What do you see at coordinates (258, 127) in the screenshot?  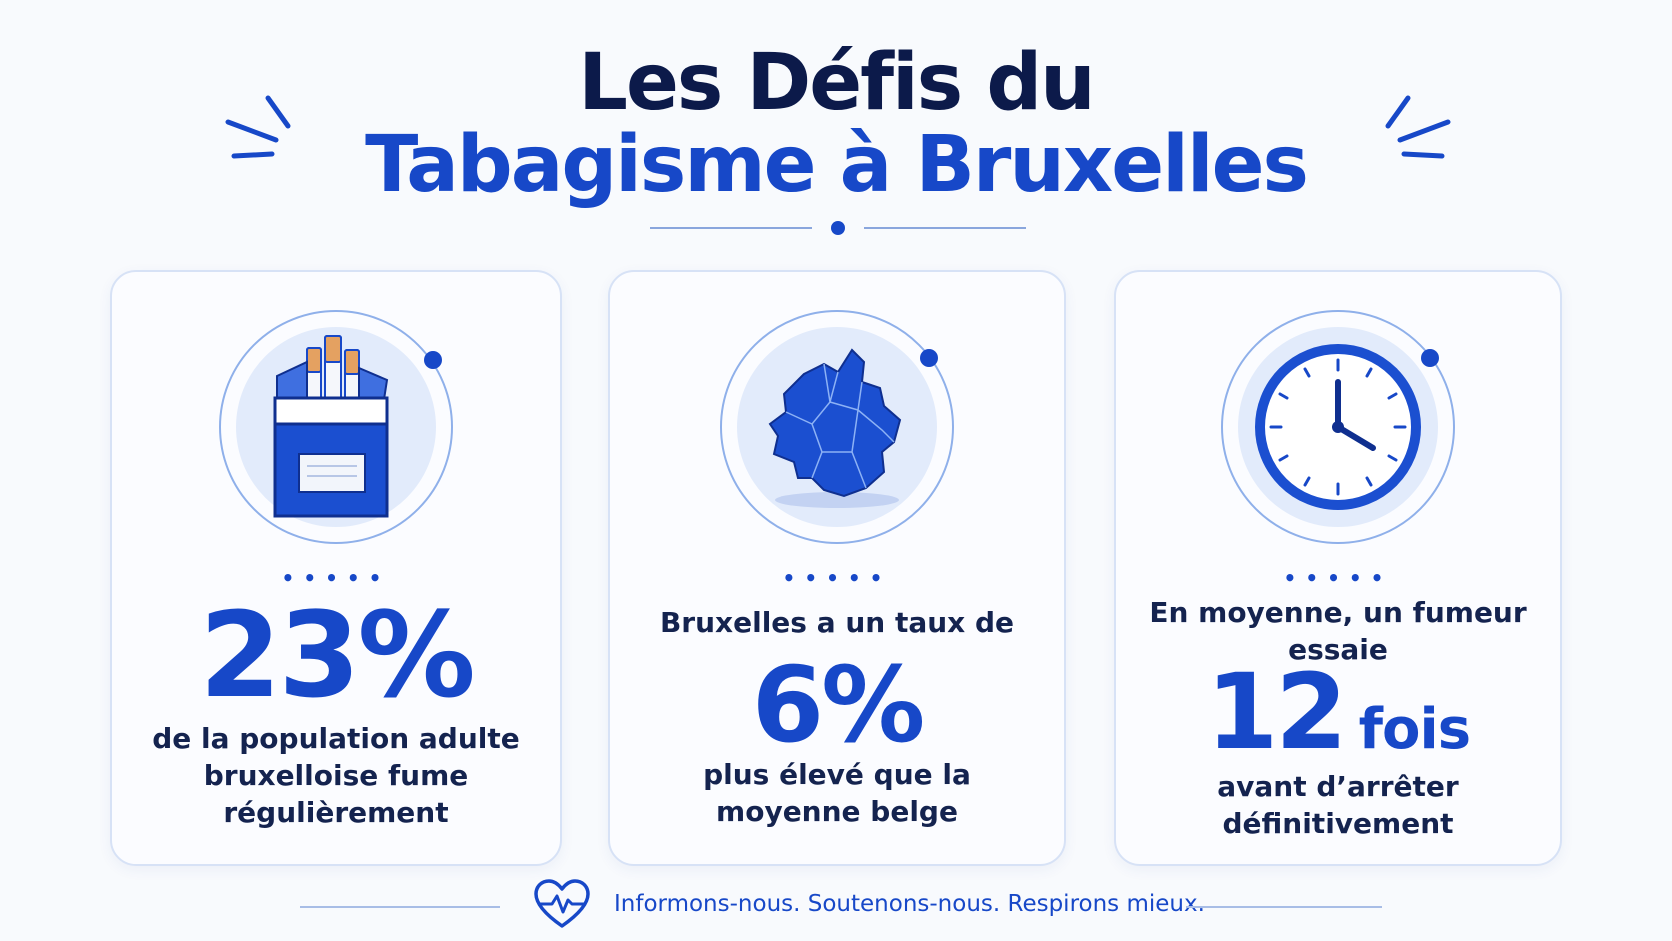 I see `left-rays-icon` at bounding box center [258, 127].